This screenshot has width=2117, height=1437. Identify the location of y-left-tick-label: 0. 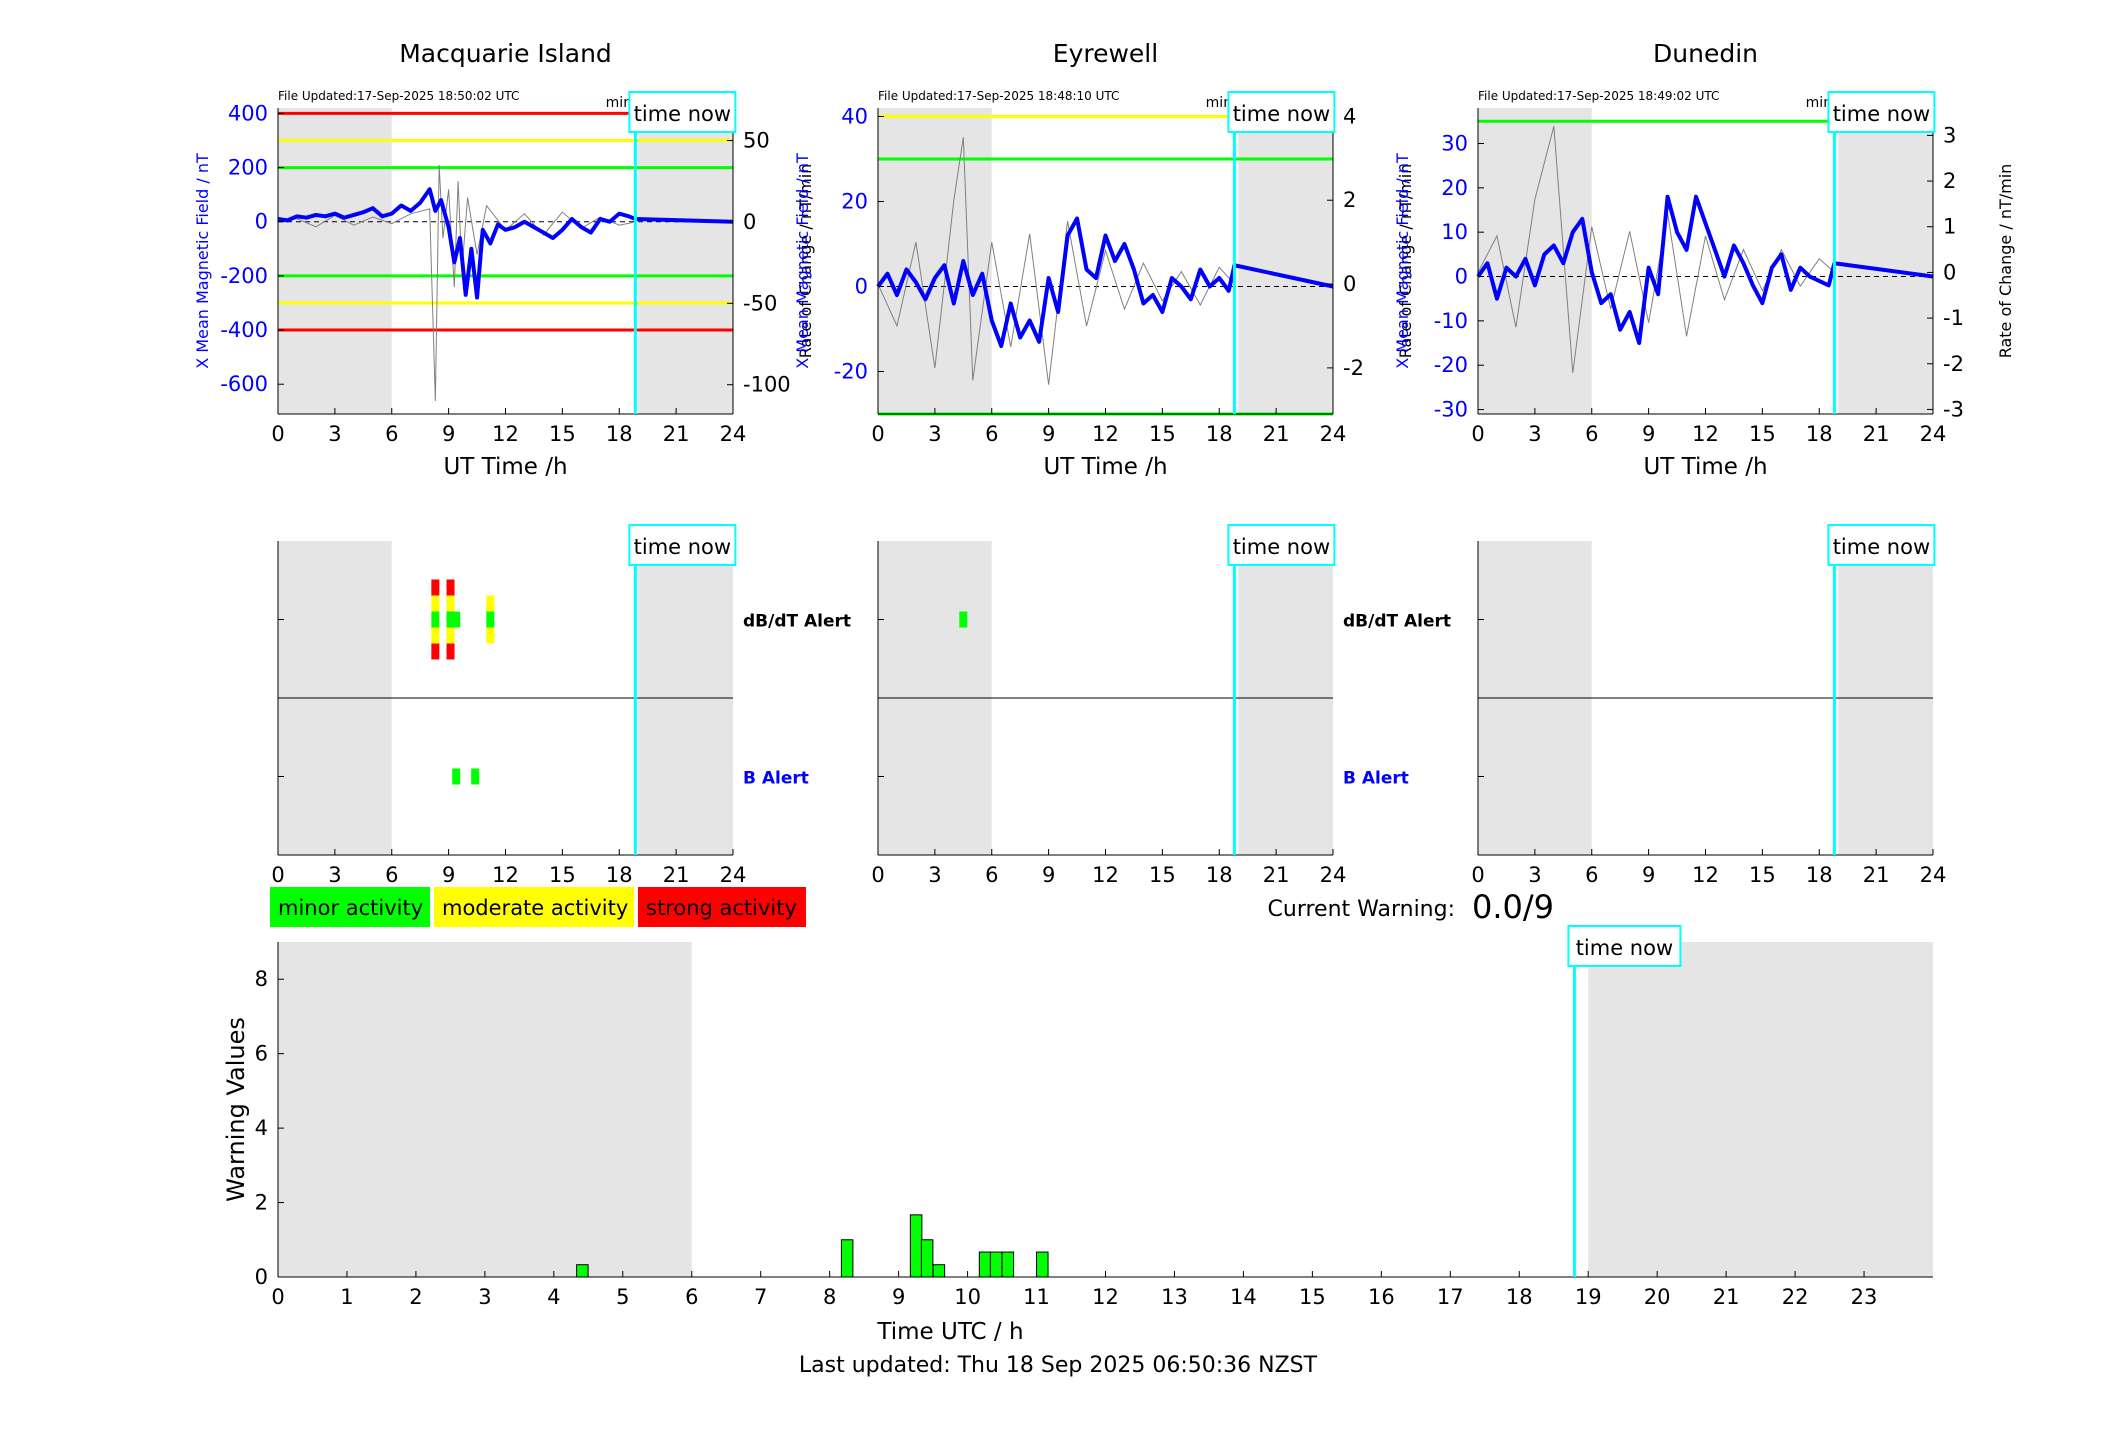
(261, 222).